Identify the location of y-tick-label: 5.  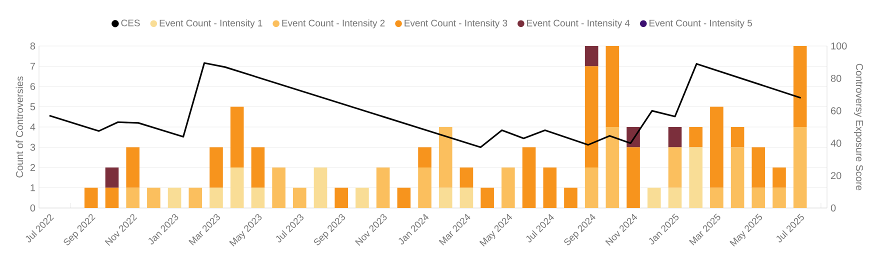
(33, 106).